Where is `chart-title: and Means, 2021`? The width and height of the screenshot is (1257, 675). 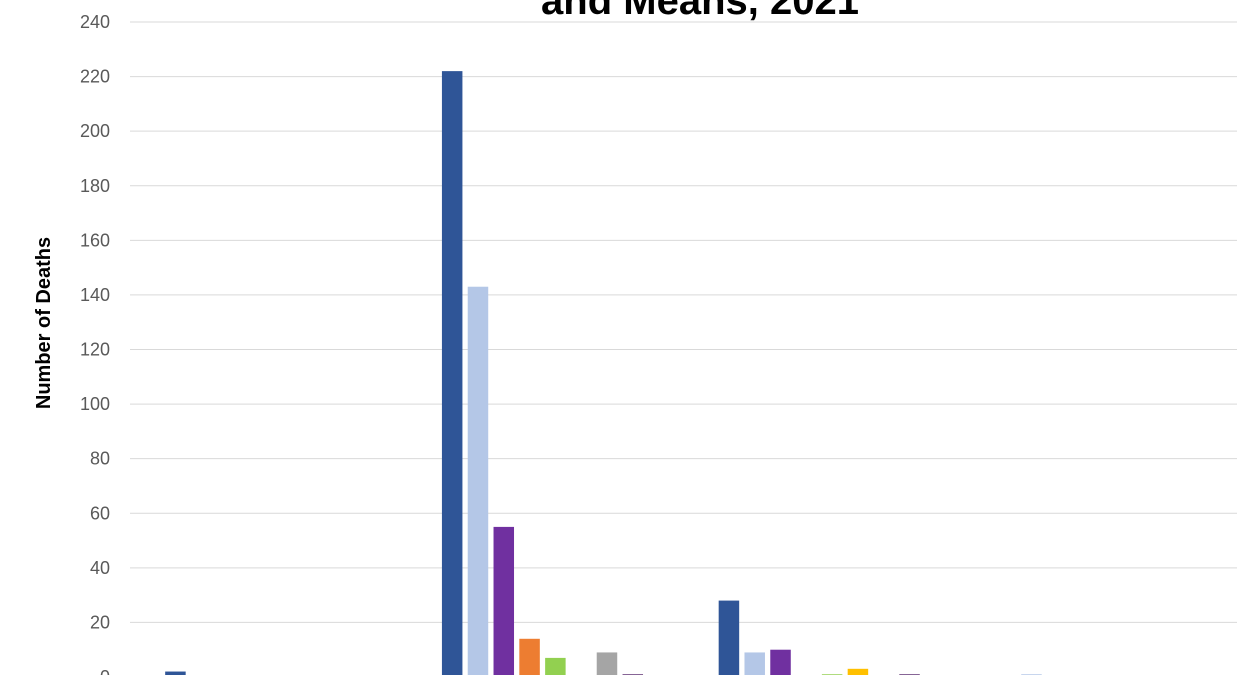 chart-title: and Means, 2021 is located at coordinates (700, 11).